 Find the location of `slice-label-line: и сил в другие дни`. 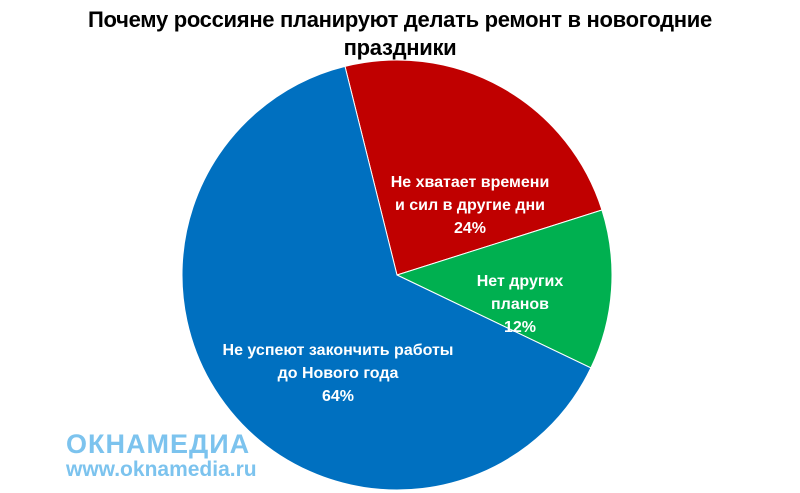

slice-label-line: и сил в другие дни is located at coordinates (470, 205).